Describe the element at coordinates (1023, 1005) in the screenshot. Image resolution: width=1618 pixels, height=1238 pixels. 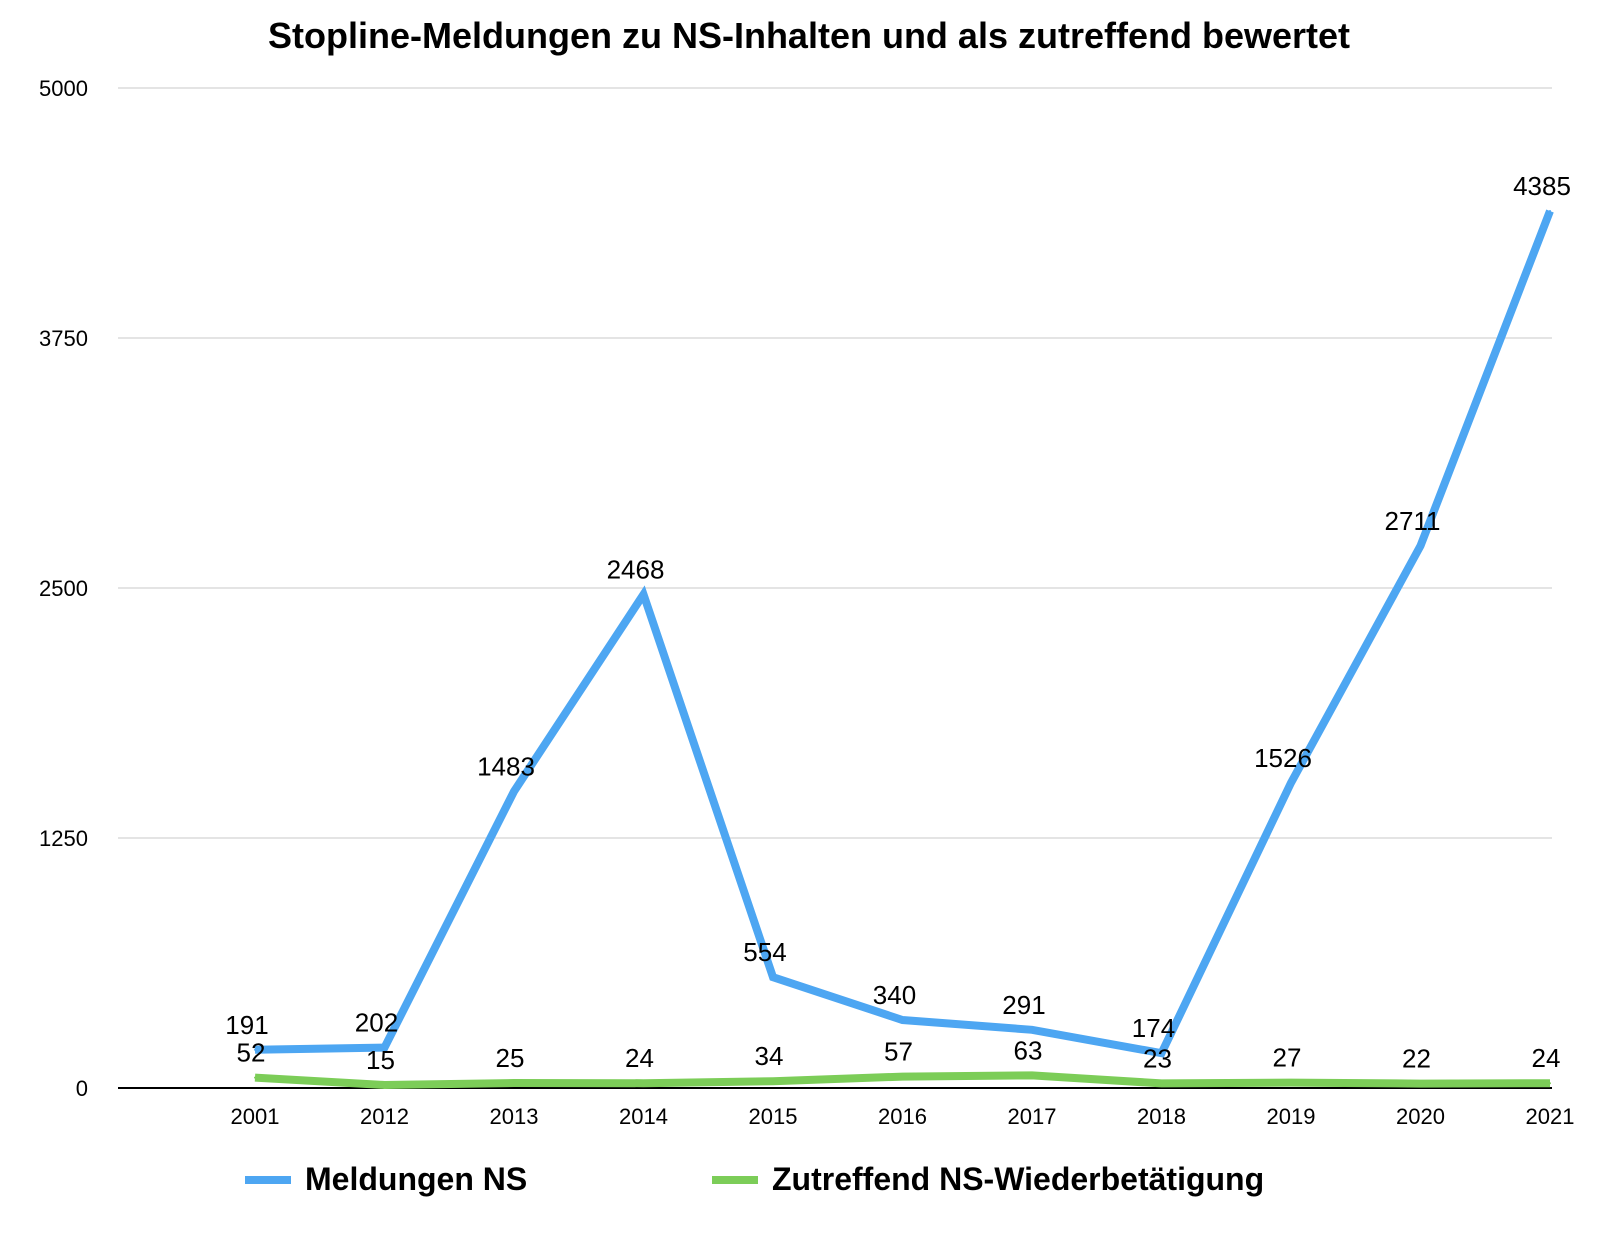
I see `data-label: 291` at that location.